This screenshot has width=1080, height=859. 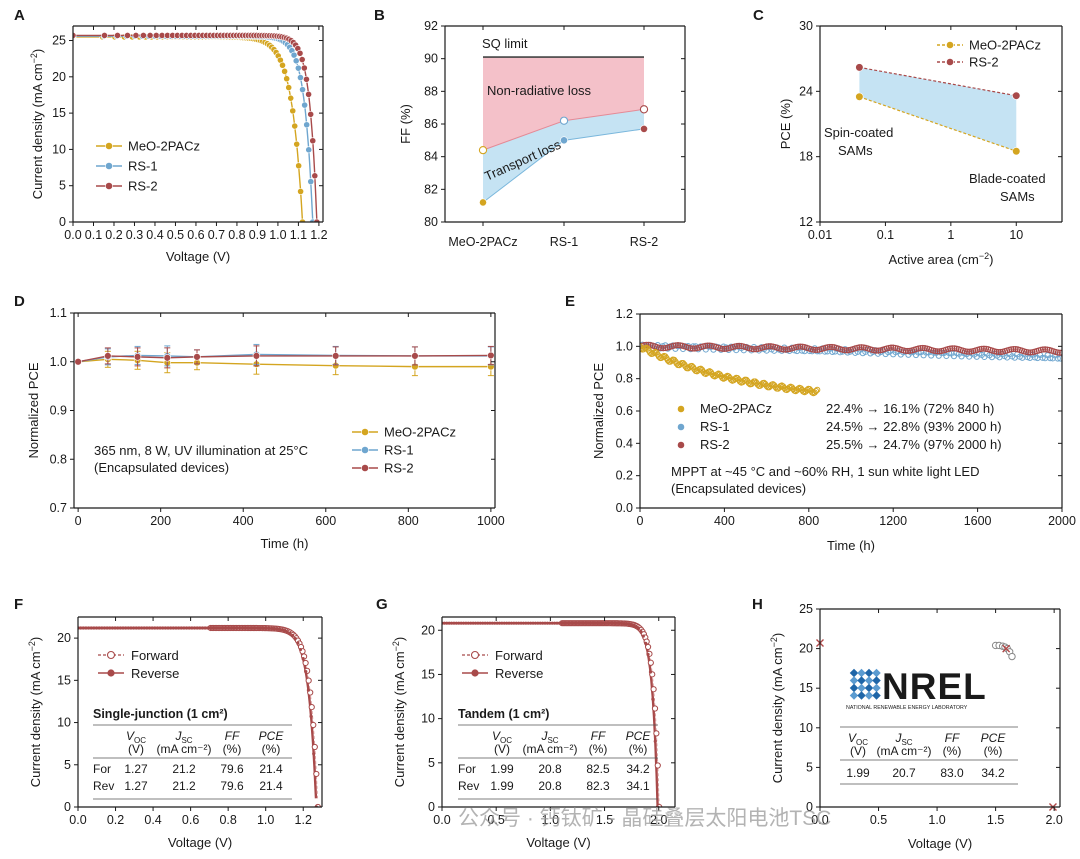 I want to click on x-tick-label: 0.01, so click(x=820, y=235).